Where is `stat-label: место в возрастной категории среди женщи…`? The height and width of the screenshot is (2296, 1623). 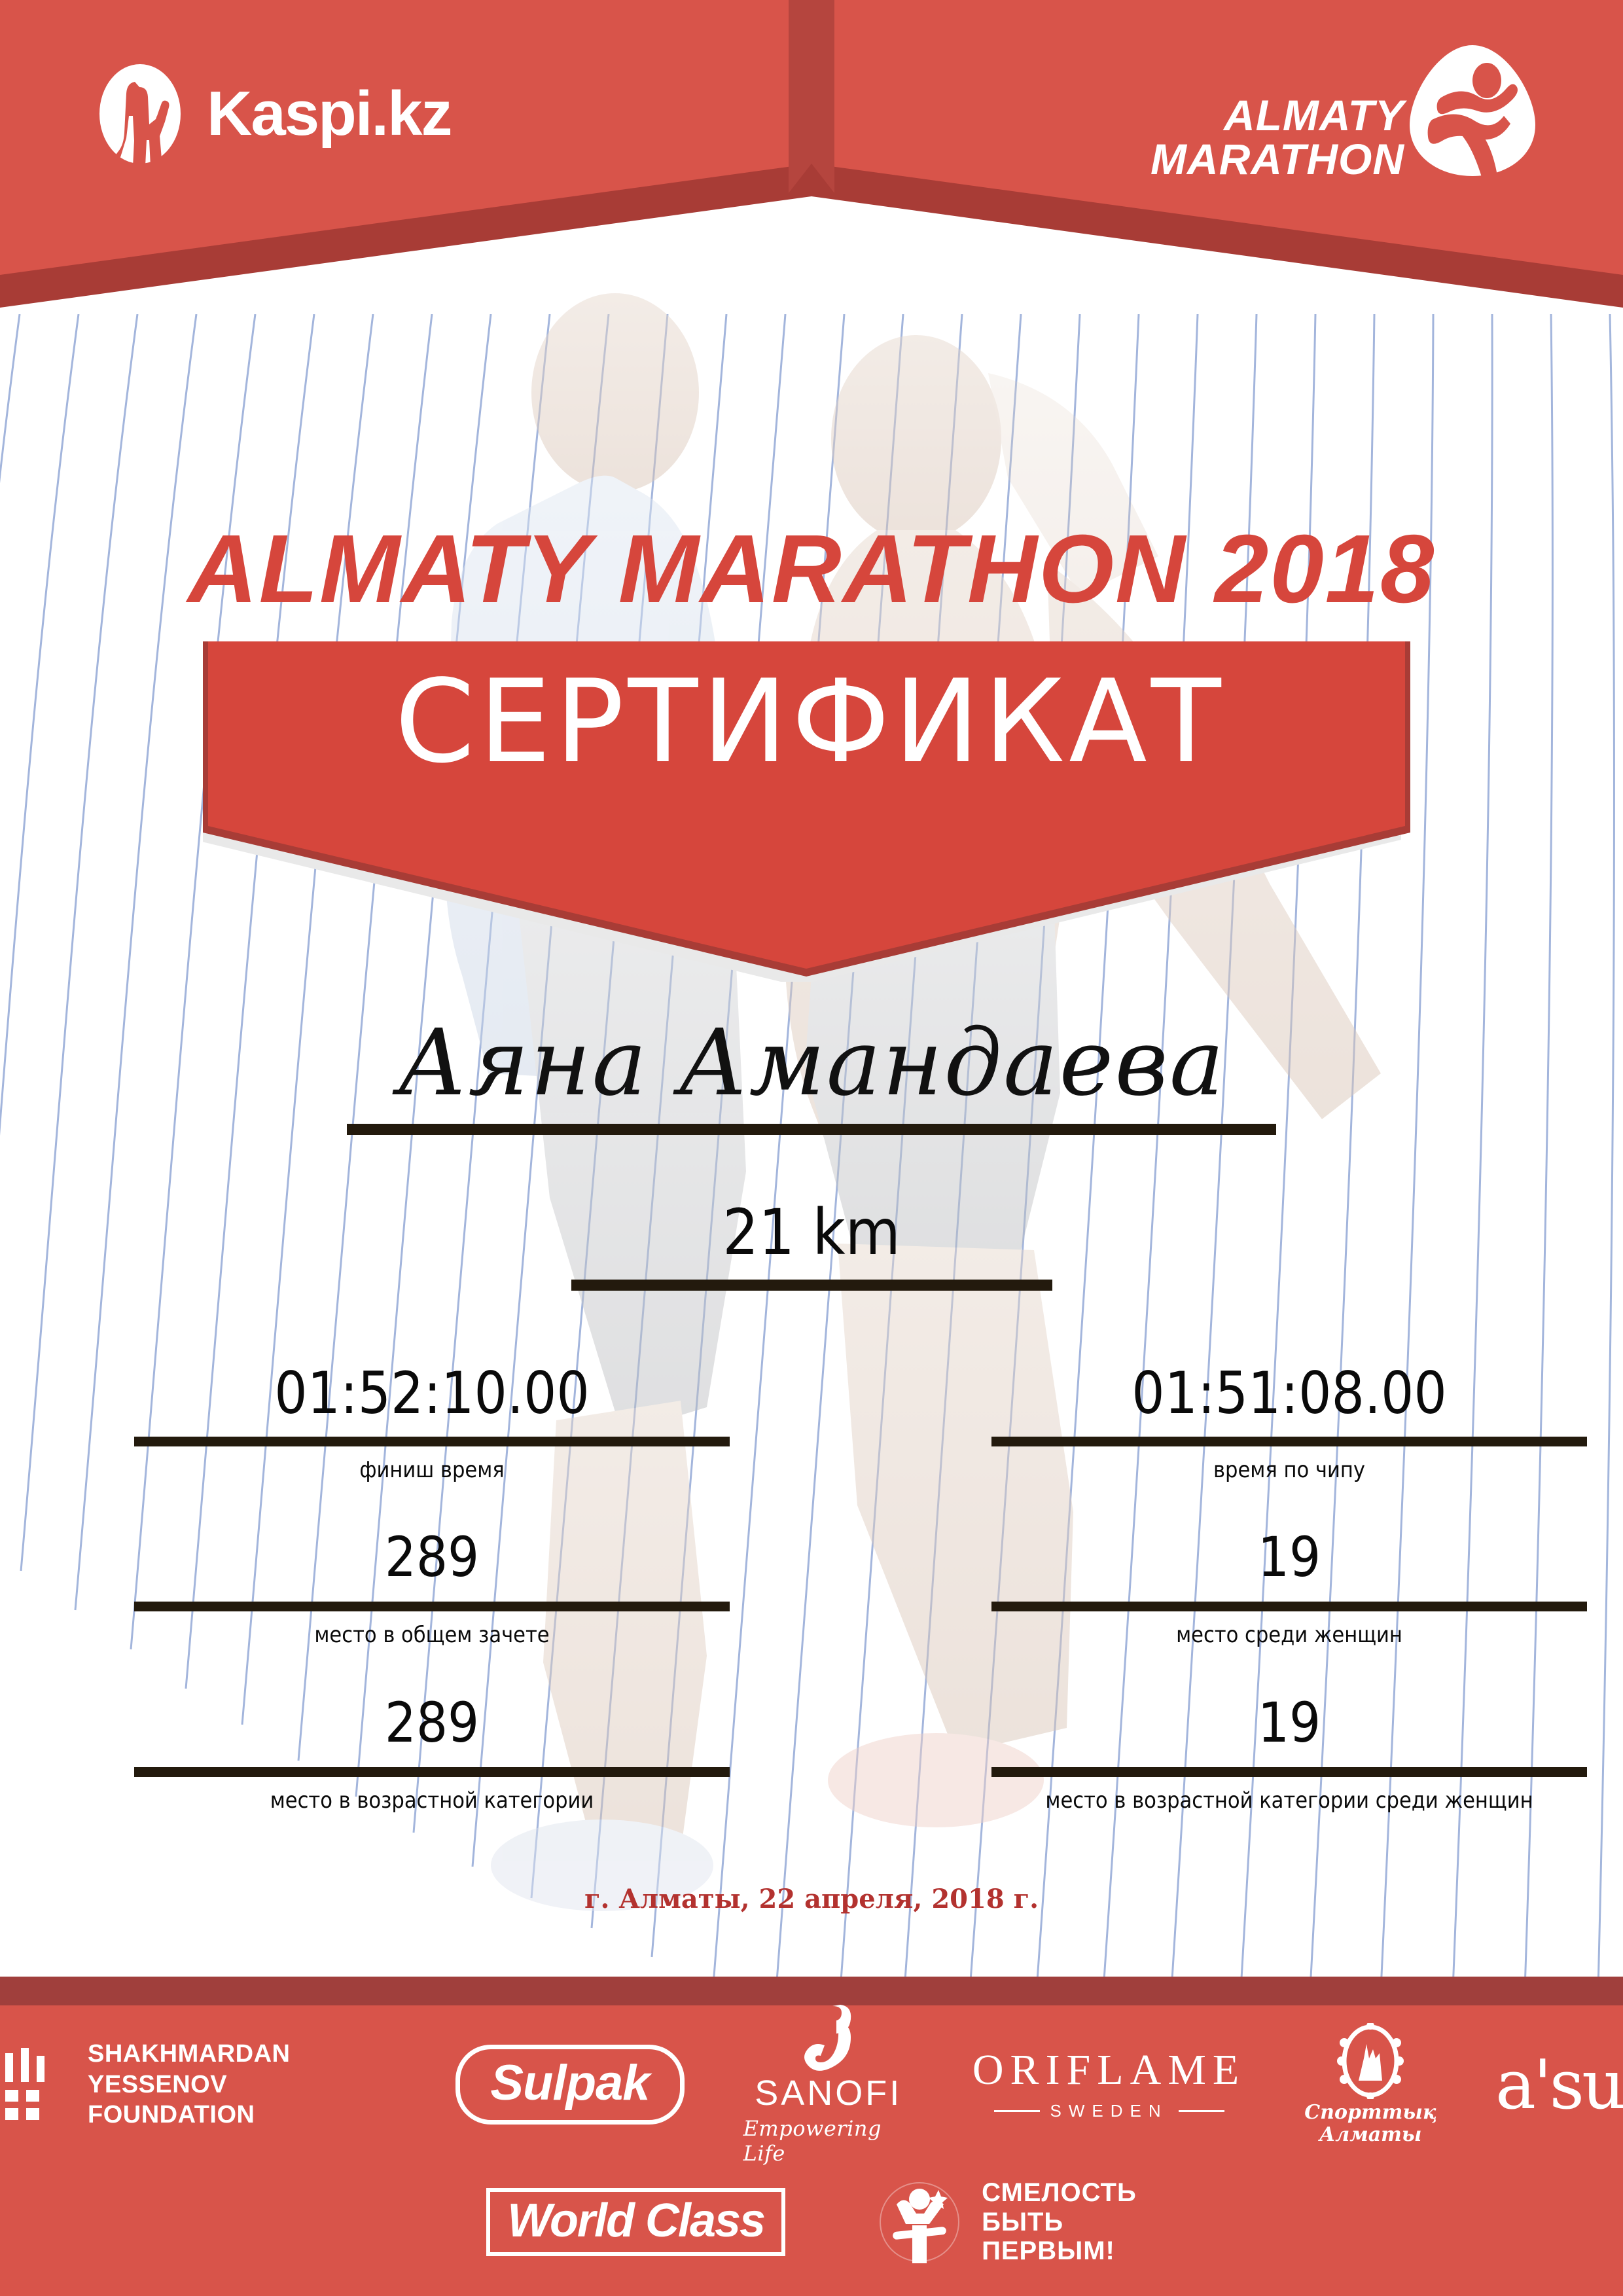 stat-label: место в возрастной категории среди женщи… is located at coordinates (1289, 1800).